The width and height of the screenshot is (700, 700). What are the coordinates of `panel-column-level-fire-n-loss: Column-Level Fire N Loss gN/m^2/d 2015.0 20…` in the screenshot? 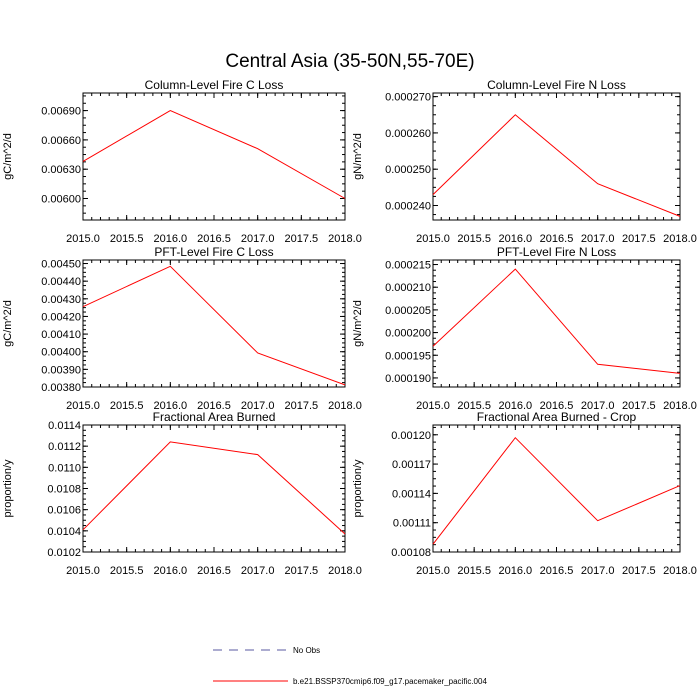 It's located at (524, 161).